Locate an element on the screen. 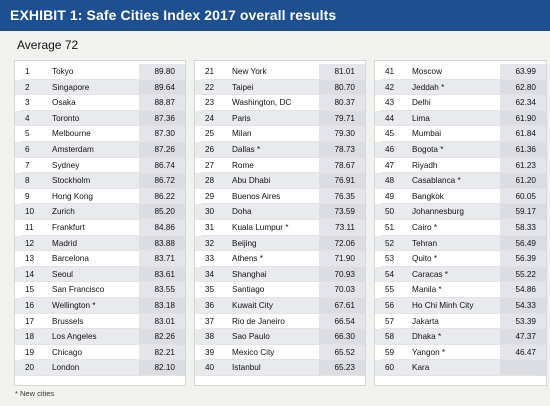 The image size is (550, 406). rank-number: 9 is located at coordinates (27, 196).